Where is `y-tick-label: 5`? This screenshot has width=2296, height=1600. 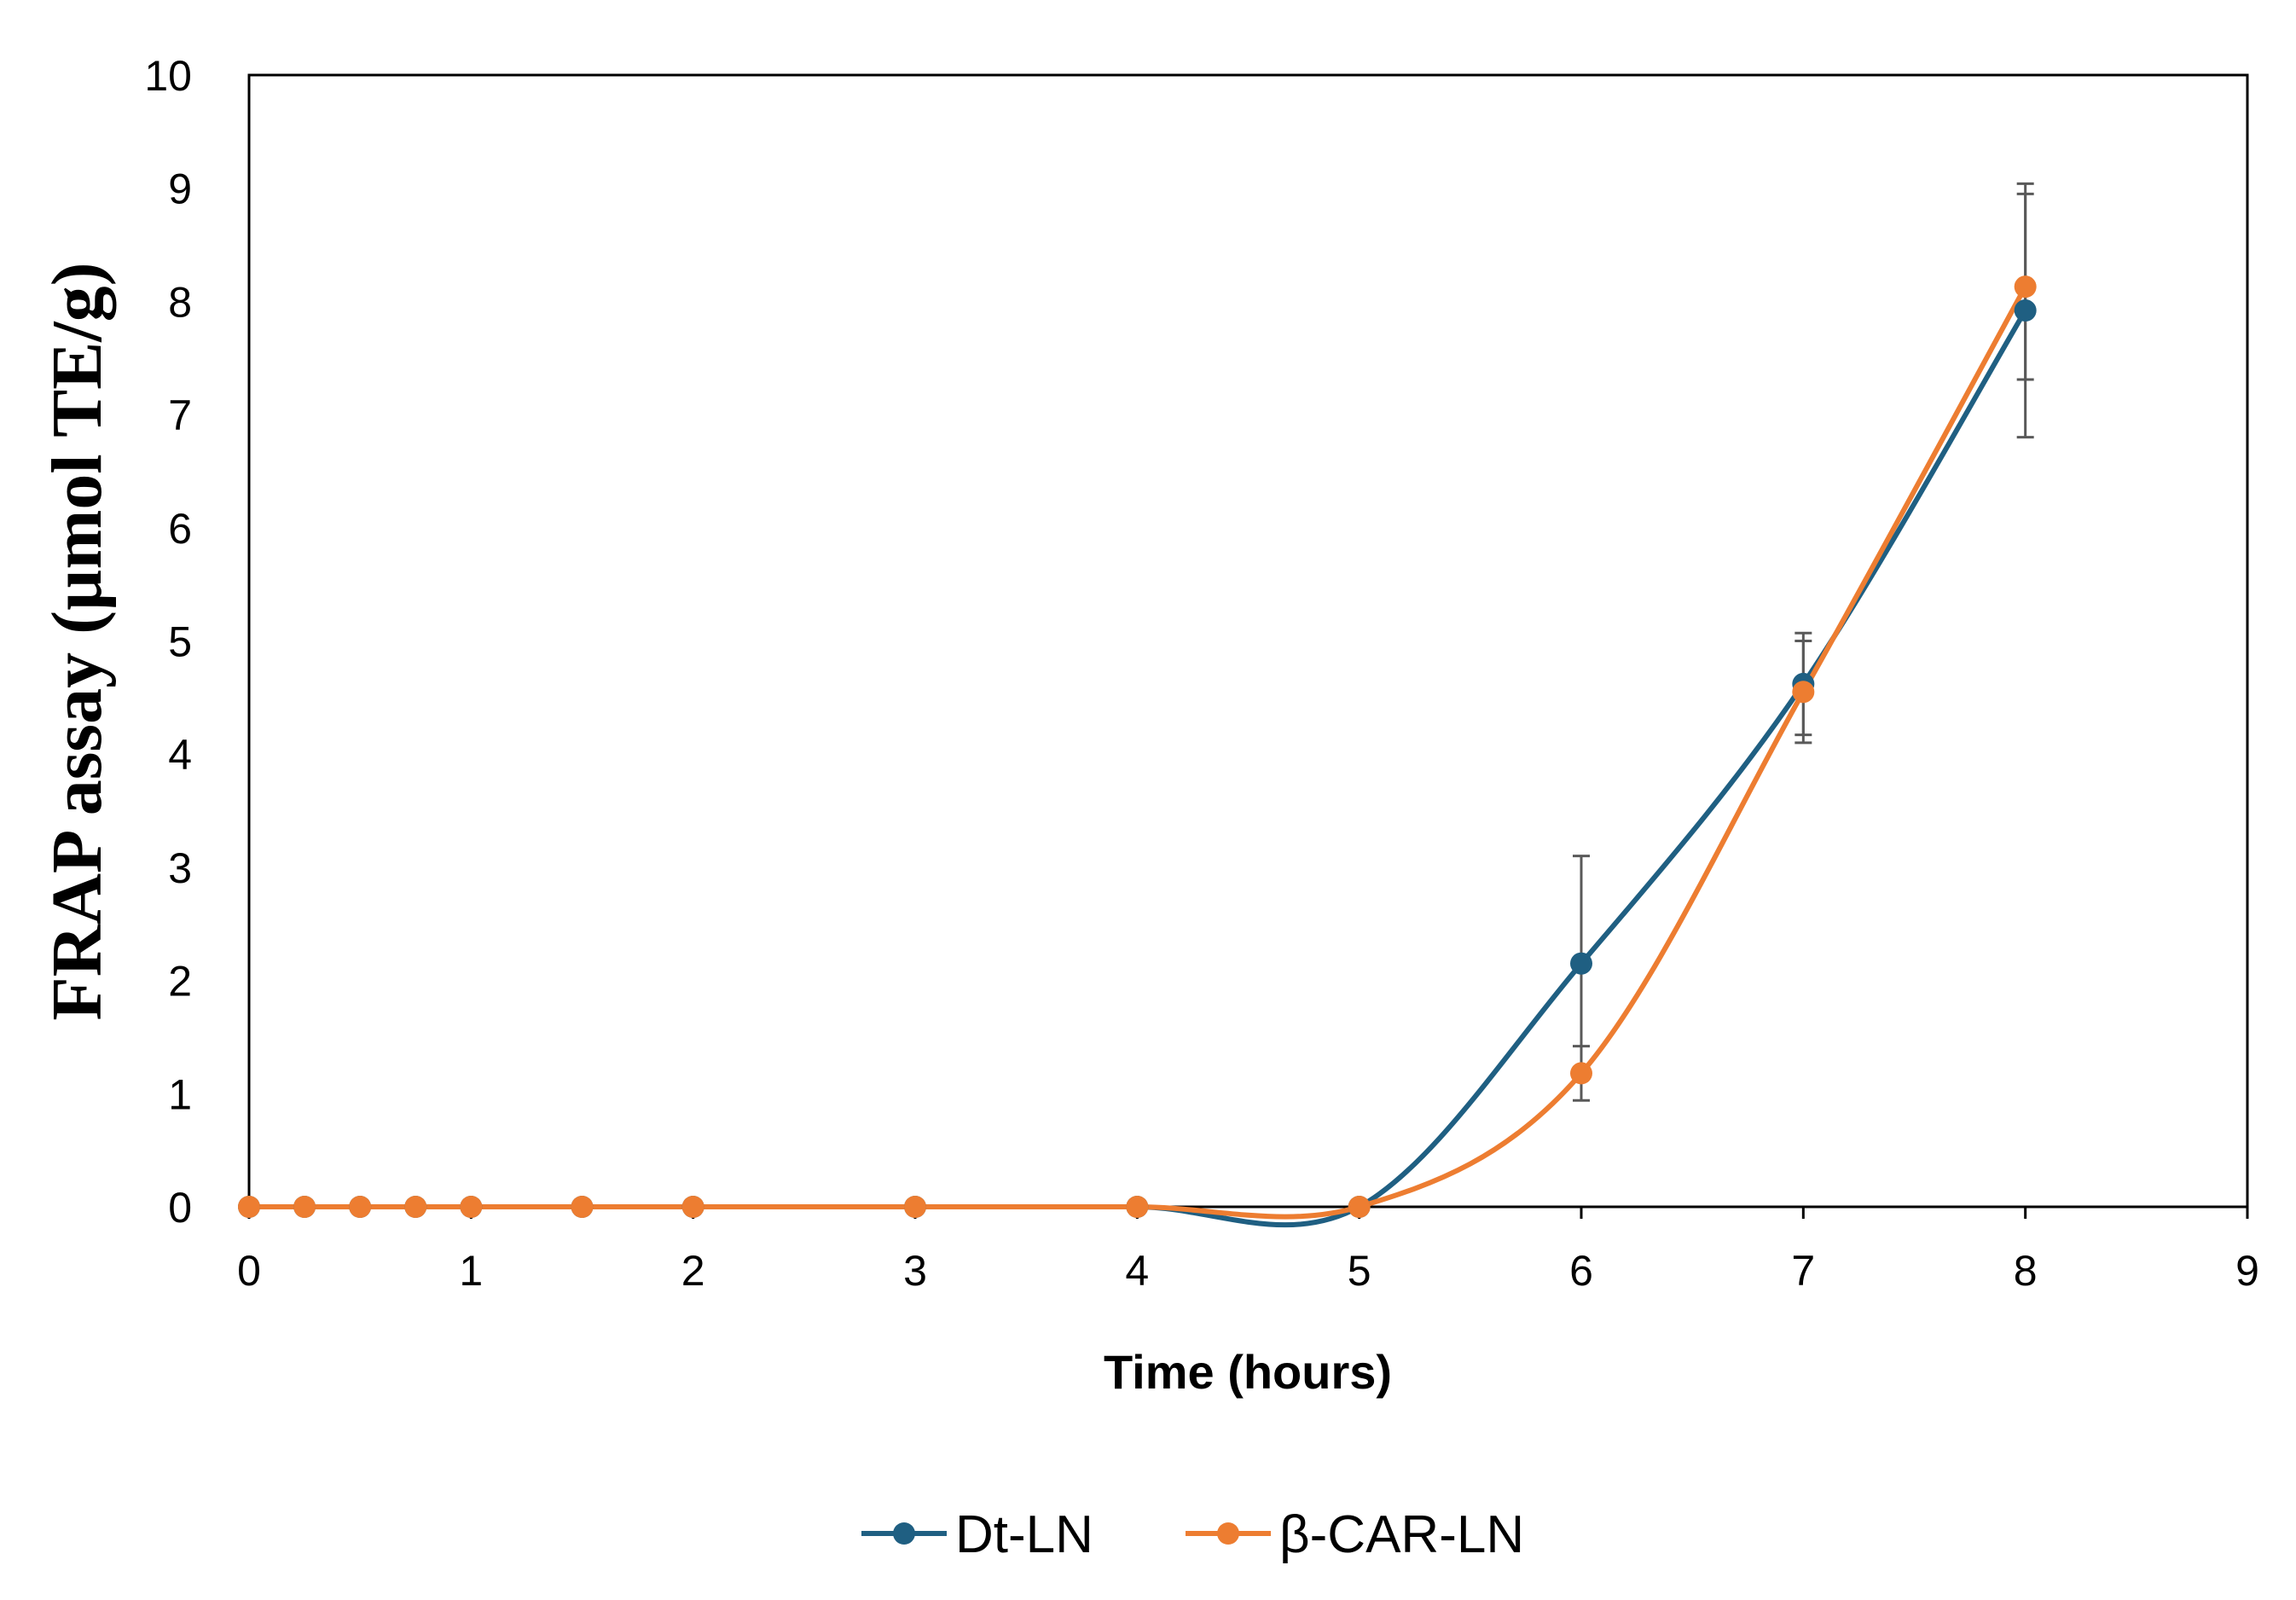 y-tick-label: 5 is located at coordinates (180, 642).